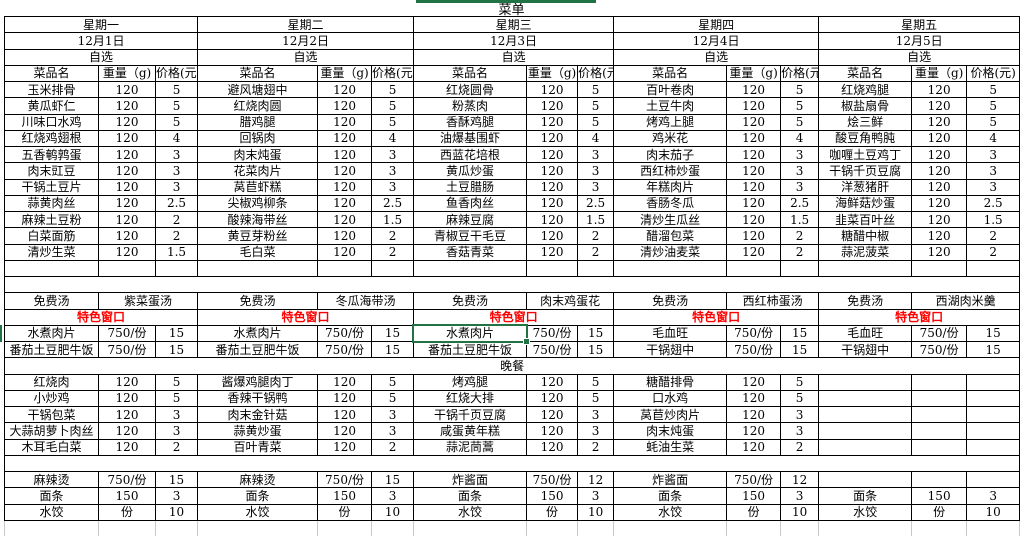  Describe the element at coordinates (865, 154) in the screenshot. I see `dish-name-cell: 咖喱土豆鸡丁` at that location.